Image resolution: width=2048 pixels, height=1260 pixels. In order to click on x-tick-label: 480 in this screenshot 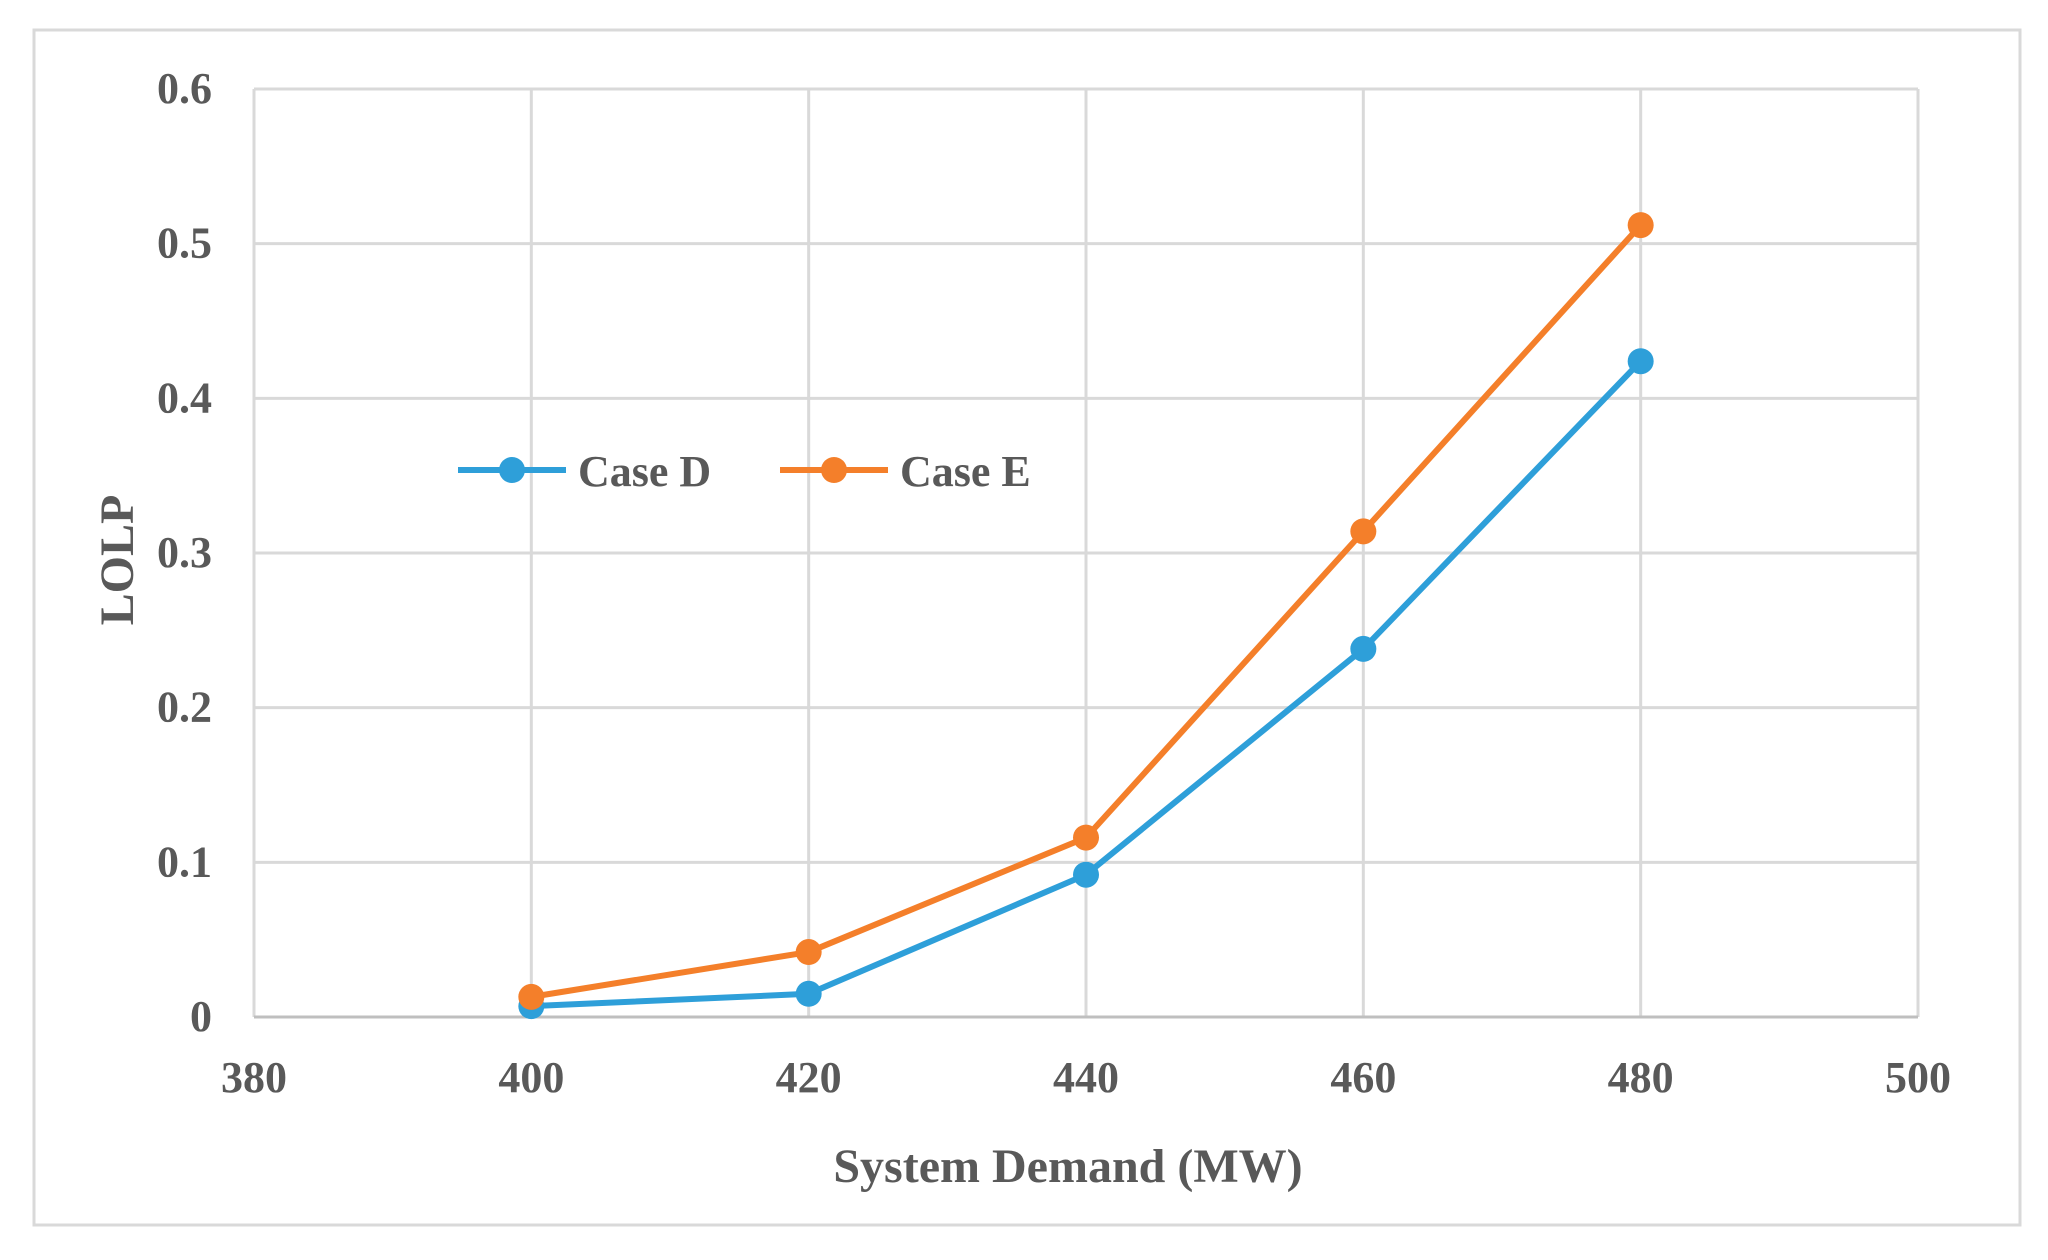, I will do `click(1641, 1077)`.